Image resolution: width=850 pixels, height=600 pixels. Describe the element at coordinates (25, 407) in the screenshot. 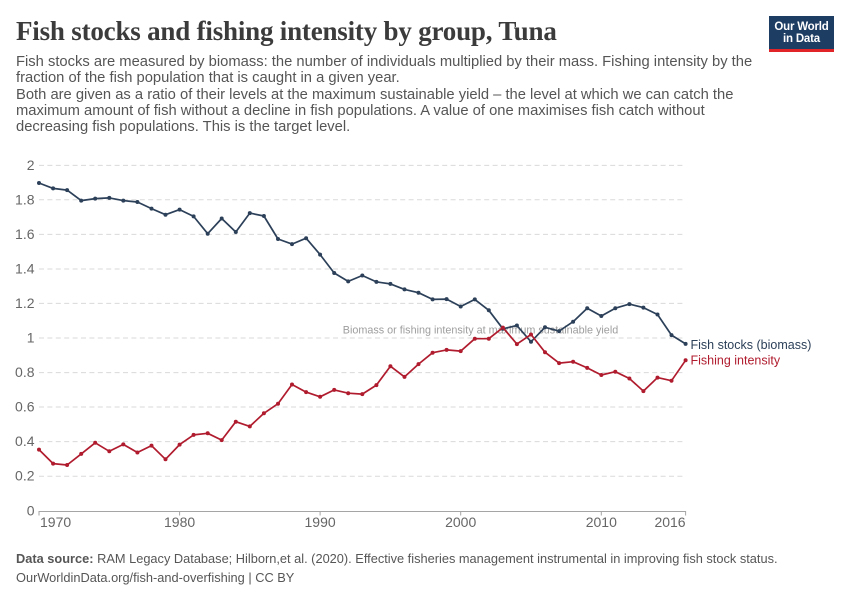

I see `svg-text: 0.6` at that location.